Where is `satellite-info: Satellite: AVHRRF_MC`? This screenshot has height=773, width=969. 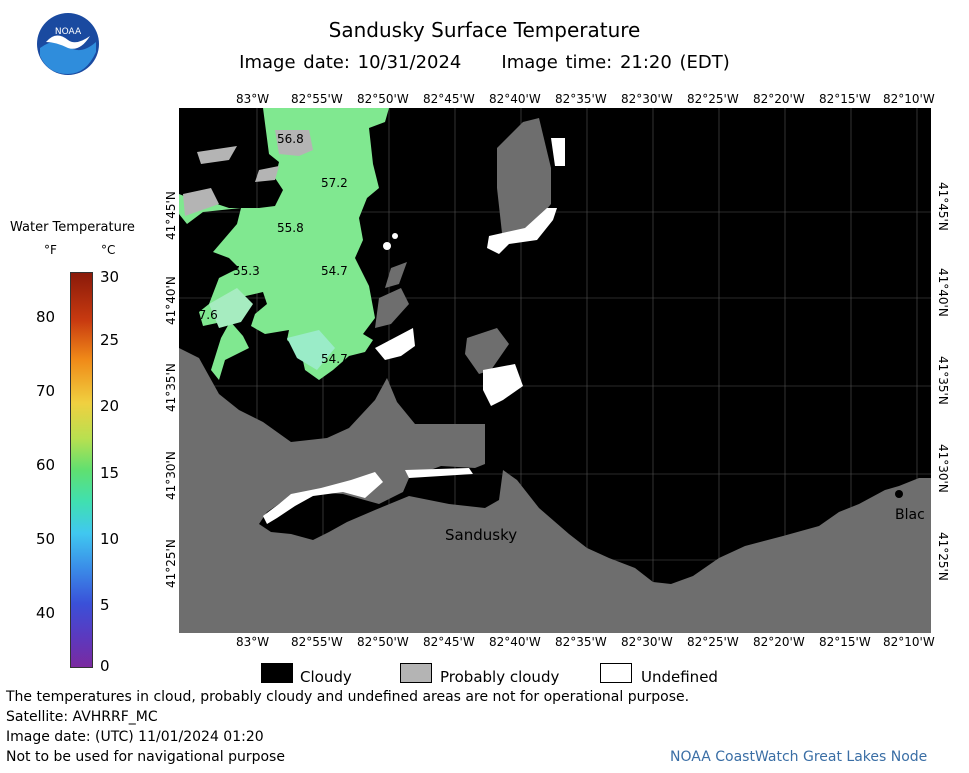 satellite-info: Satellite: AVHRRF_MC is located at coordinates (82, 717).